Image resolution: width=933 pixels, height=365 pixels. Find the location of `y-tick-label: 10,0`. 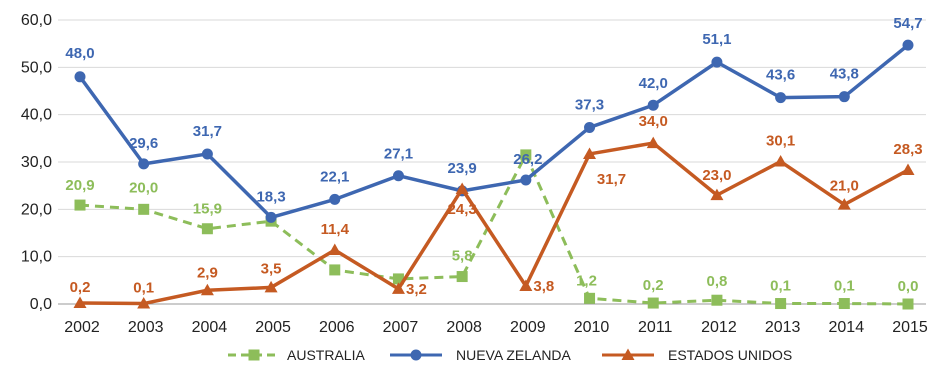

y-tick-label: 10,0 is located at coordinates (36, 257).